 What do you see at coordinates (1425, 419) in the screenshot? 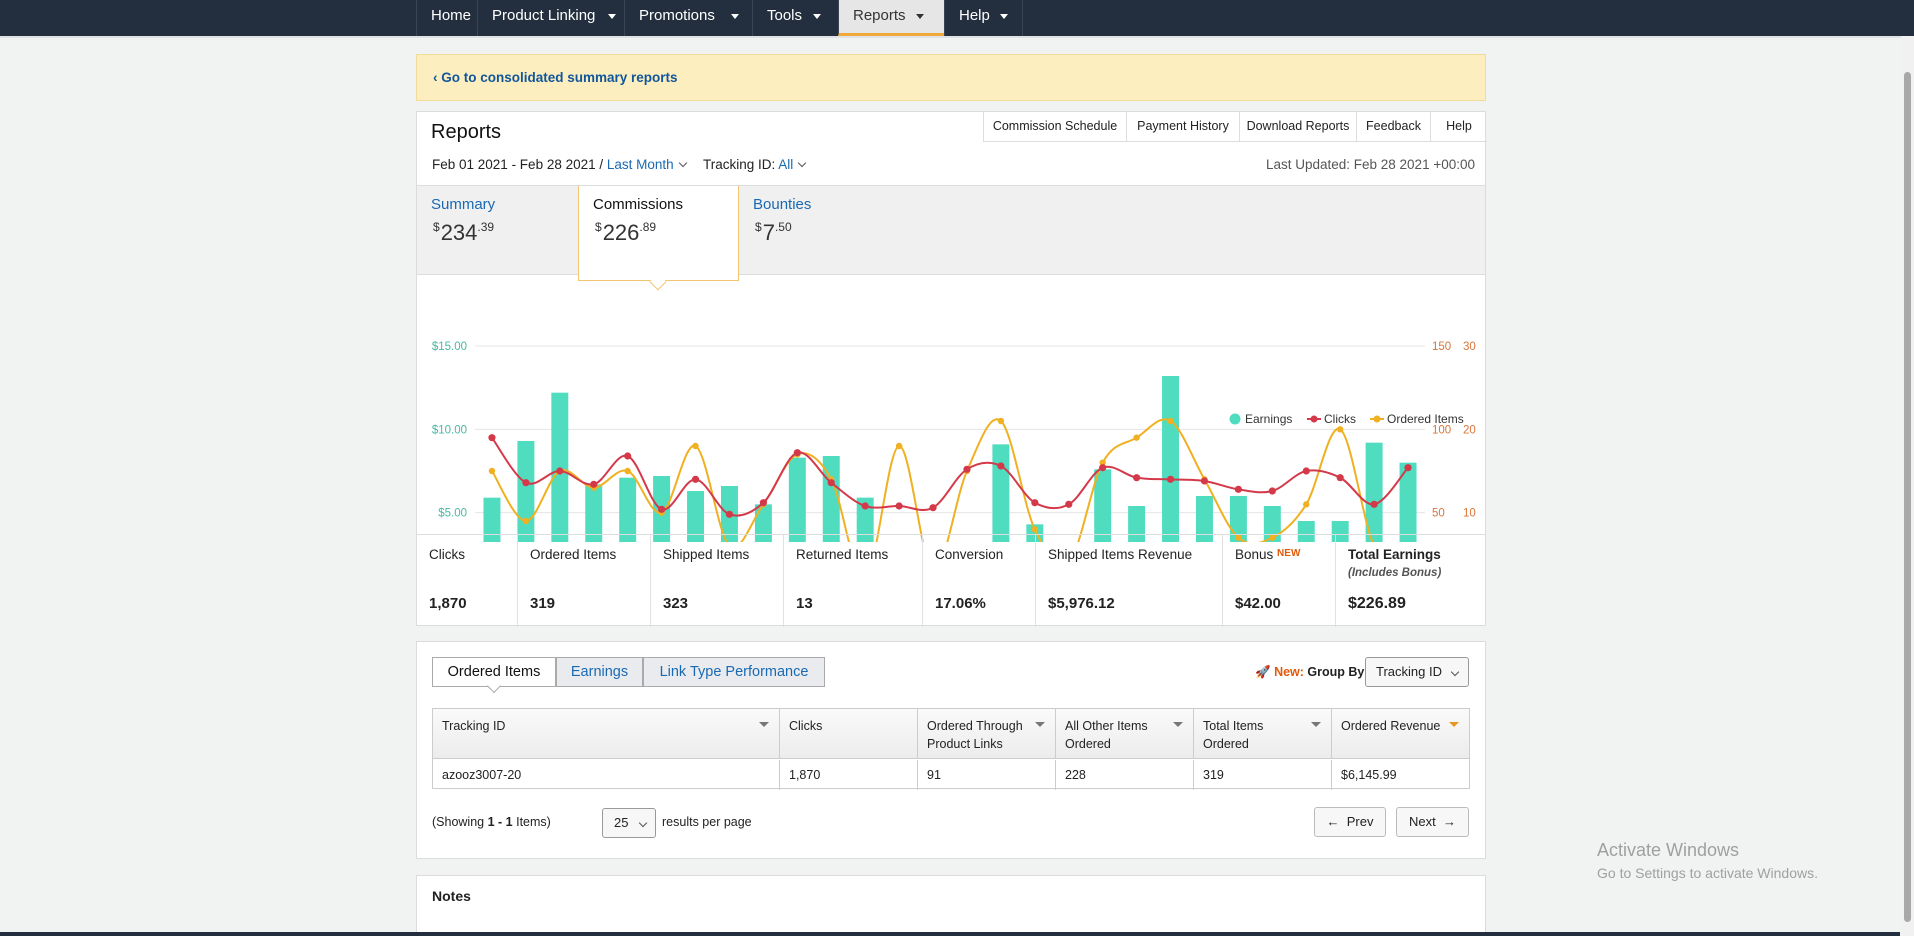
I see `legend-label: Ordered Items` at bounding box center [1425, 419].